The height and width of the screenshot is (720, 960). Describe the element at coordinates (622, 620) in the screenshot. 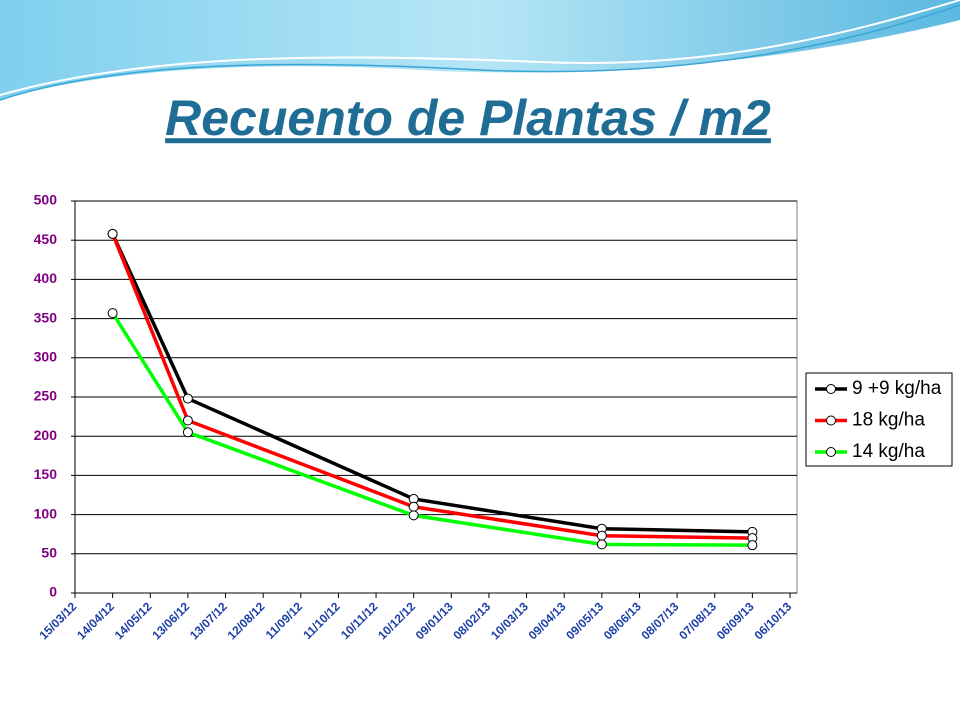

I see `x-tick-label: 08/06/13` at that location.